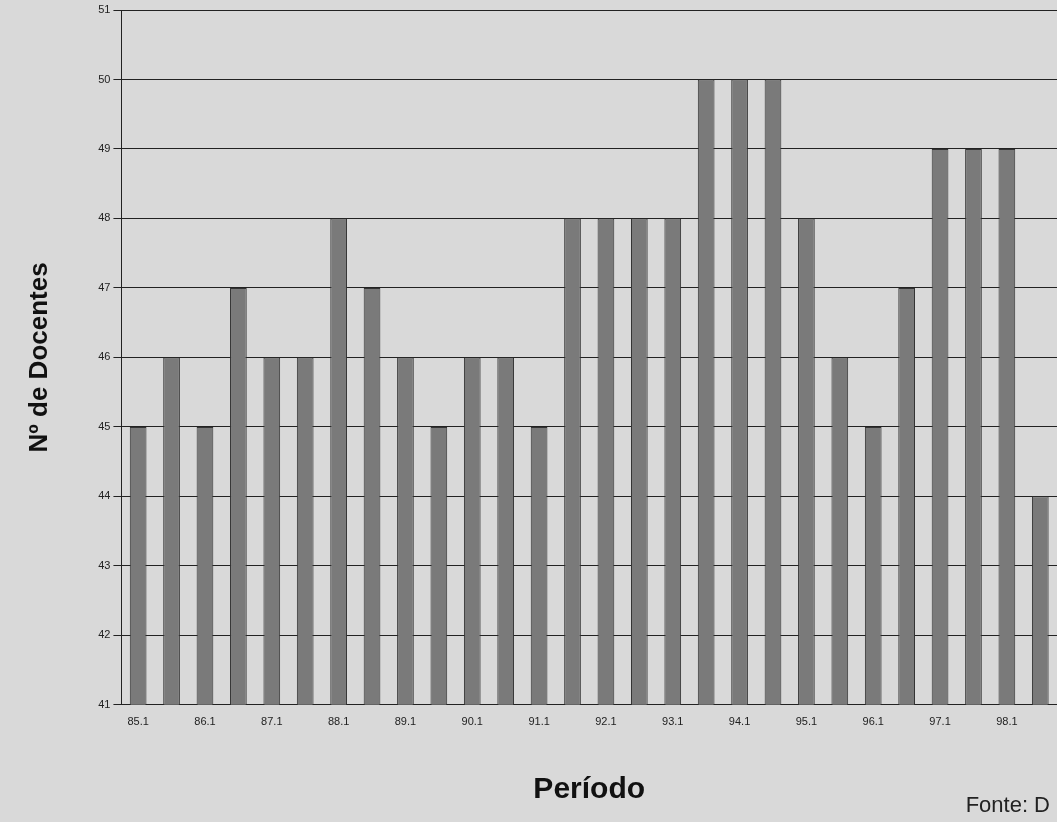  I want to click on x-tick-label: 86.1, so click(205, 721).